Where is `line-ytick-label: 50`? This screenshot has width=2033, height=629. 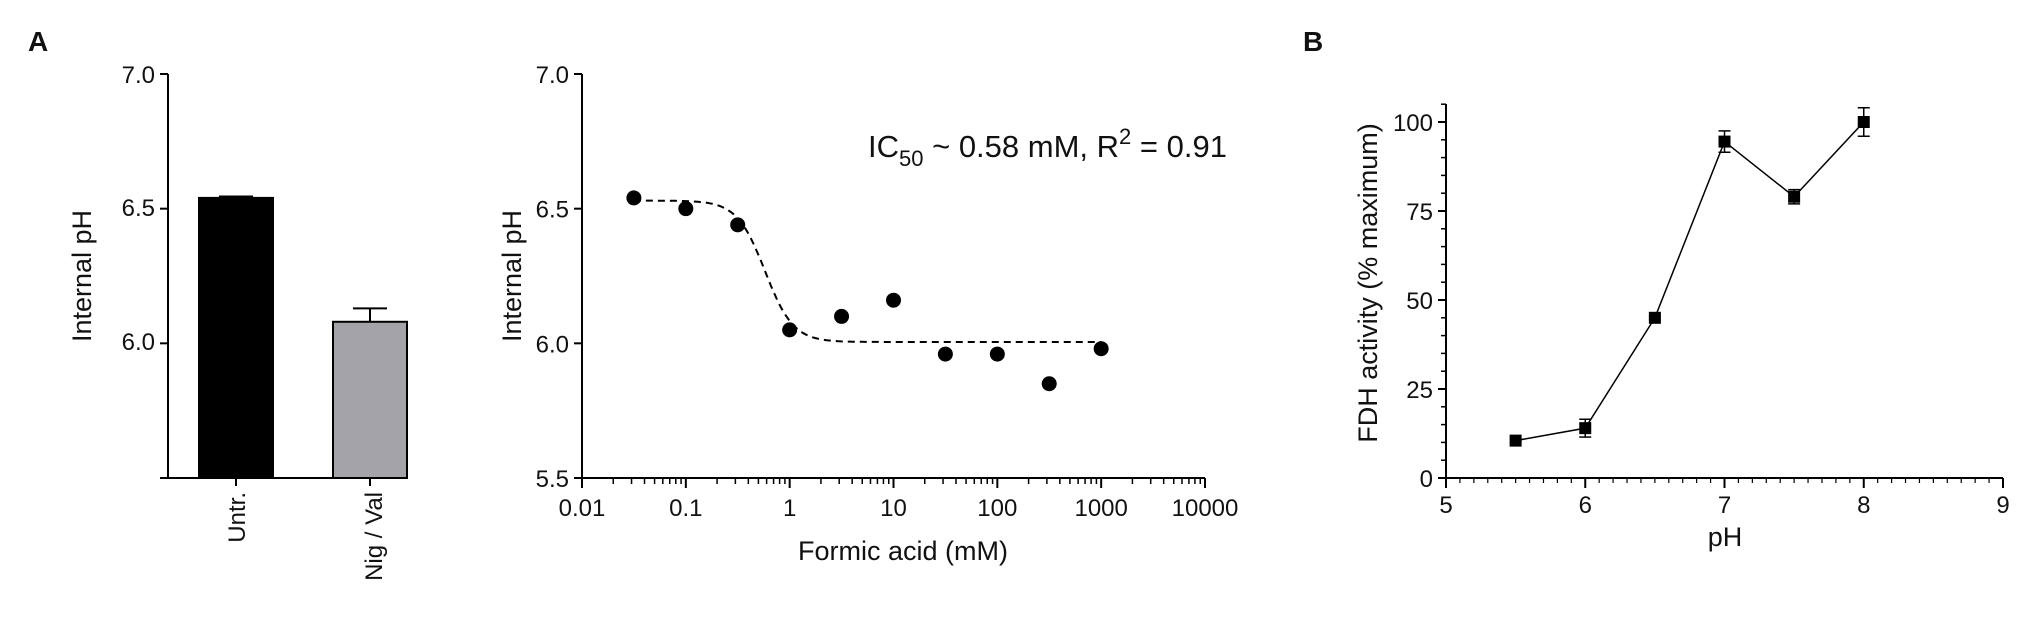 line-ytick-label: 50 is located at coordinates (1419, 301).